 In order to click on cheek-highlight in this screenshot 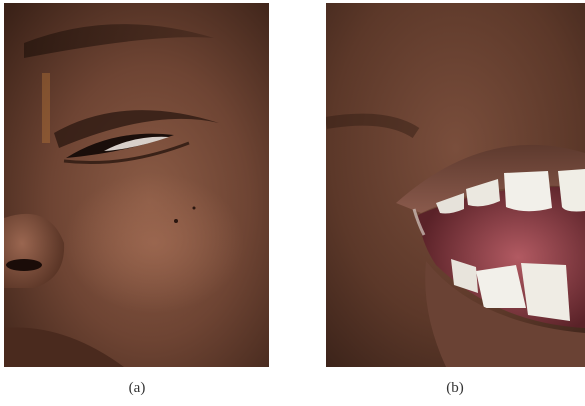, I will do `click(154, 243)`.